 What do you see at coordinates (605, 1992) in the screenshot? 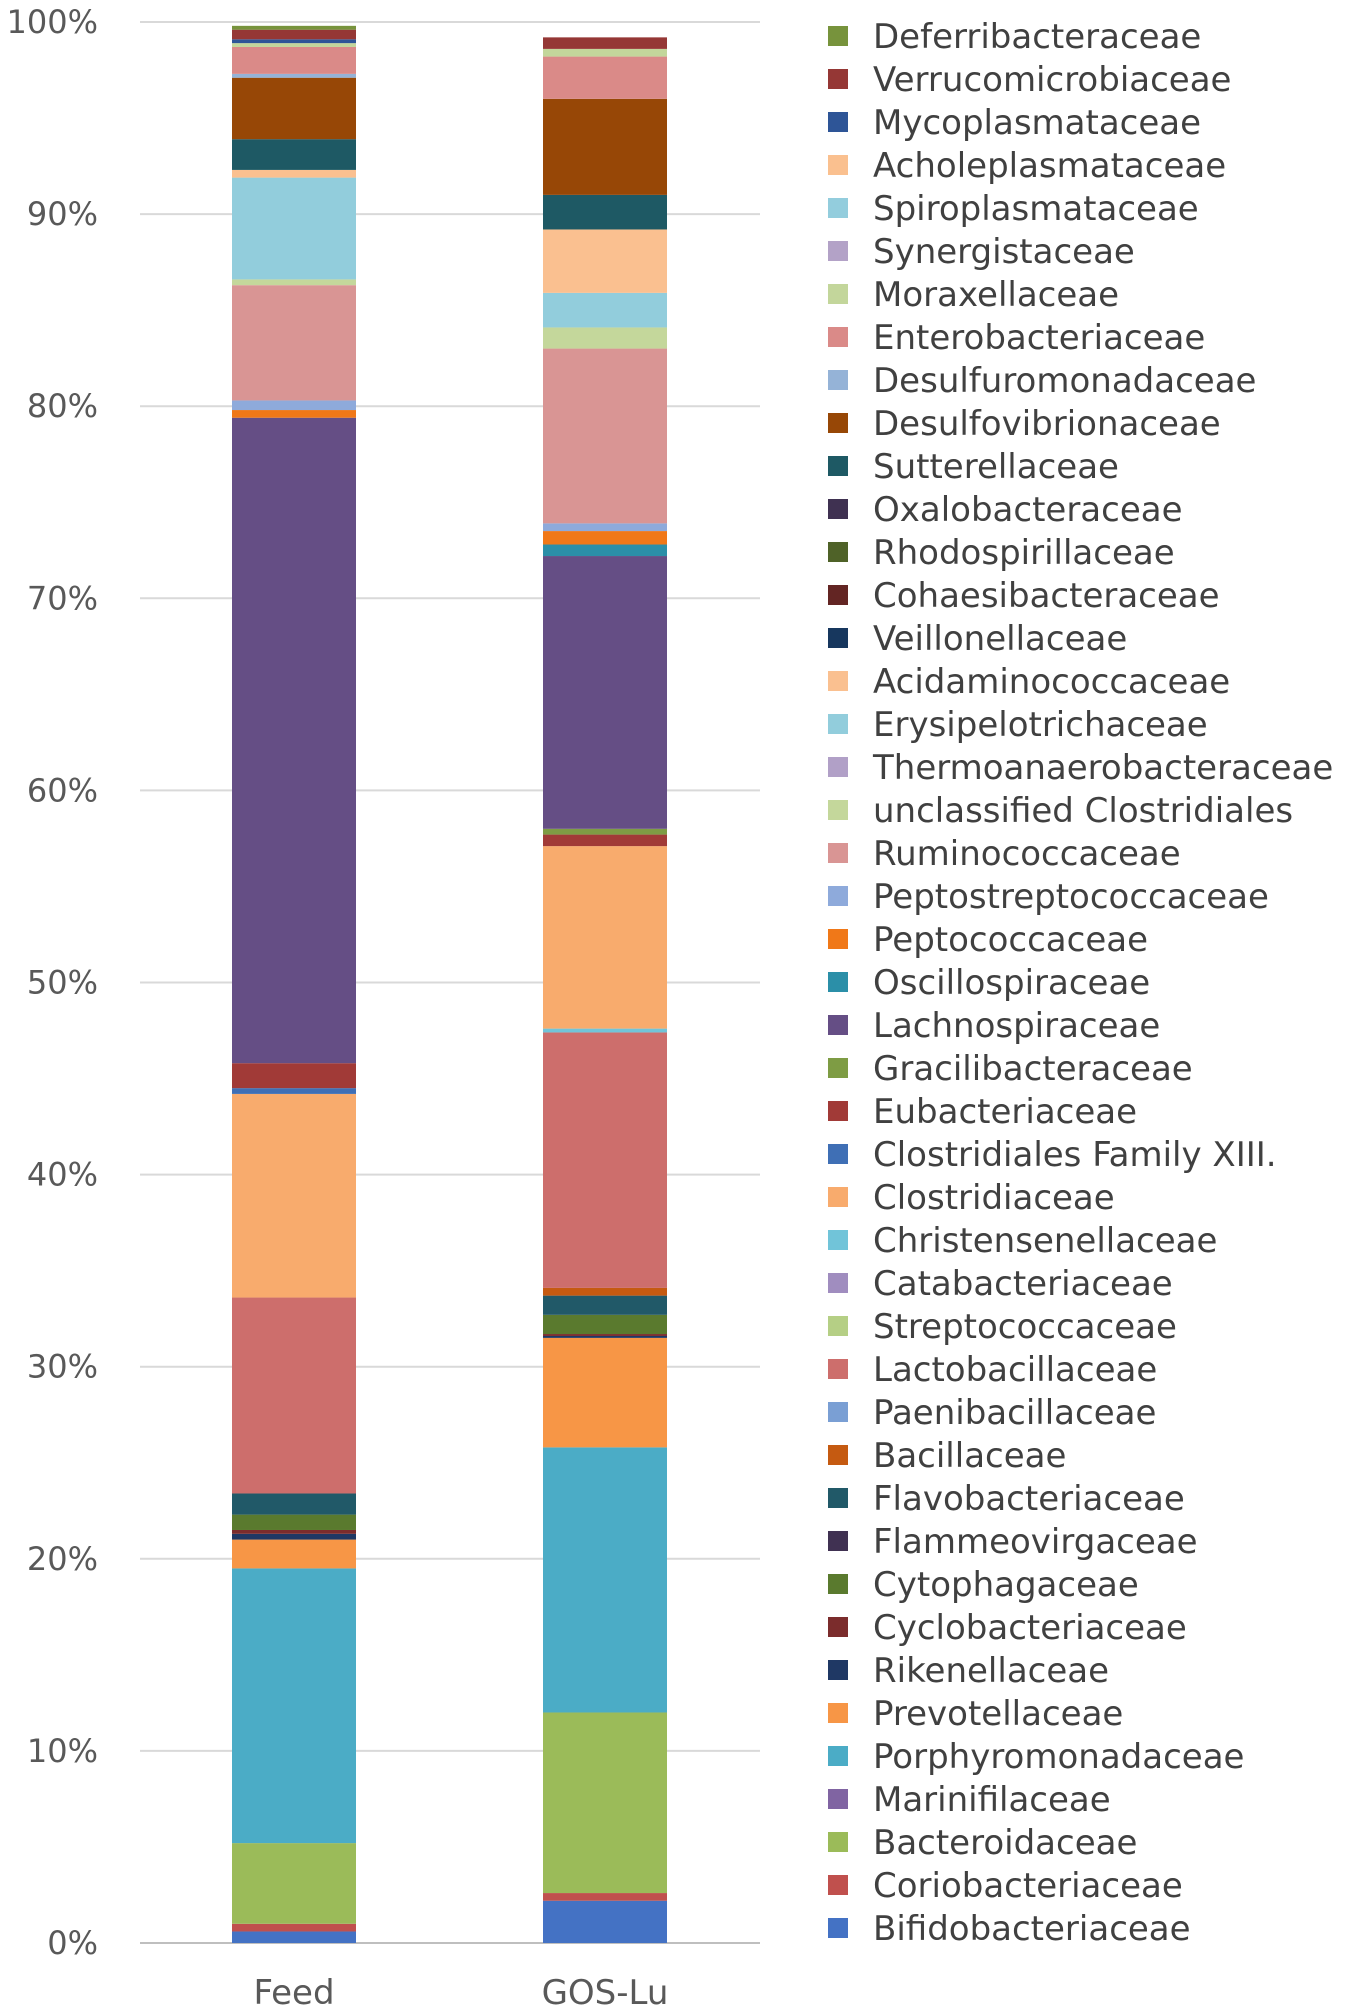
I see `x-category-label: GOS-Lu` at bounding box center [605, 1992].